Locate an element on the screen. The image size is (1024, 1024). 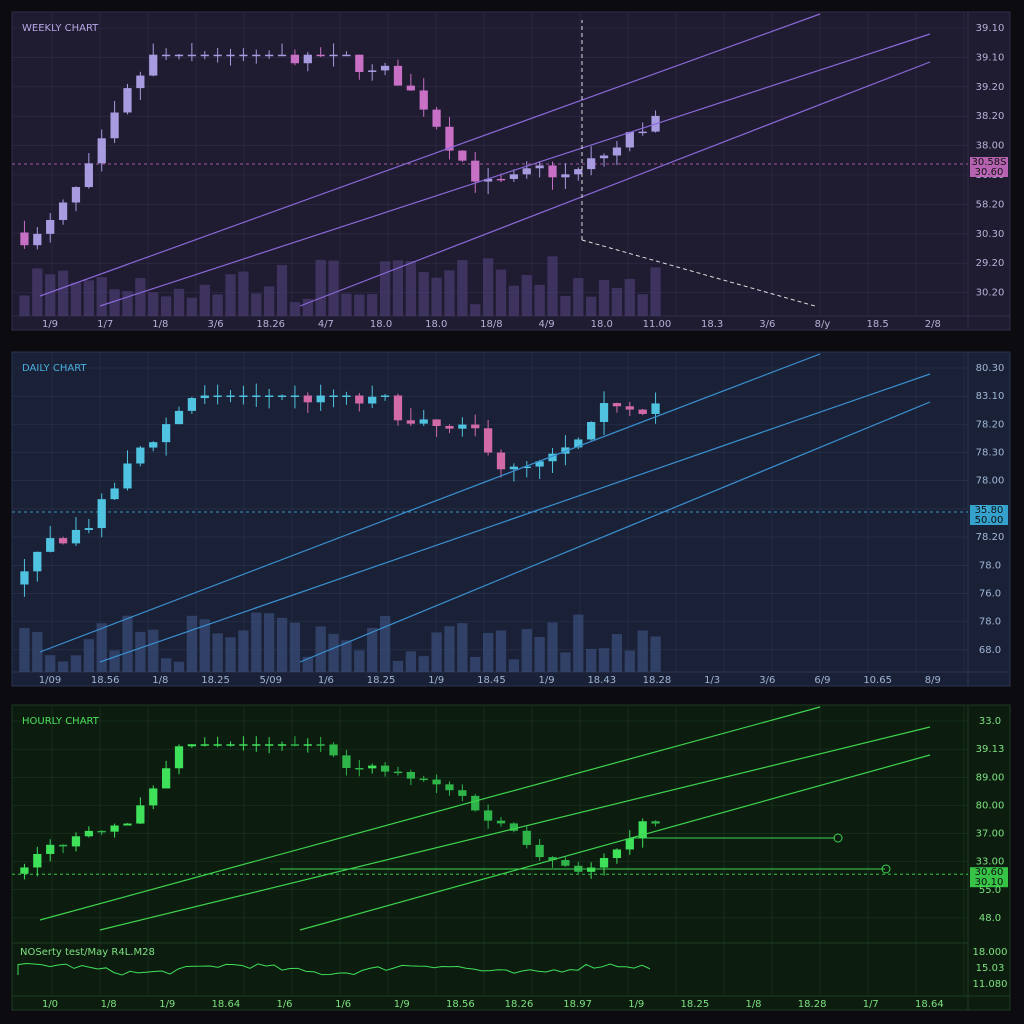
x-tick-label: 1/9 is located at coordinates (547, 680).